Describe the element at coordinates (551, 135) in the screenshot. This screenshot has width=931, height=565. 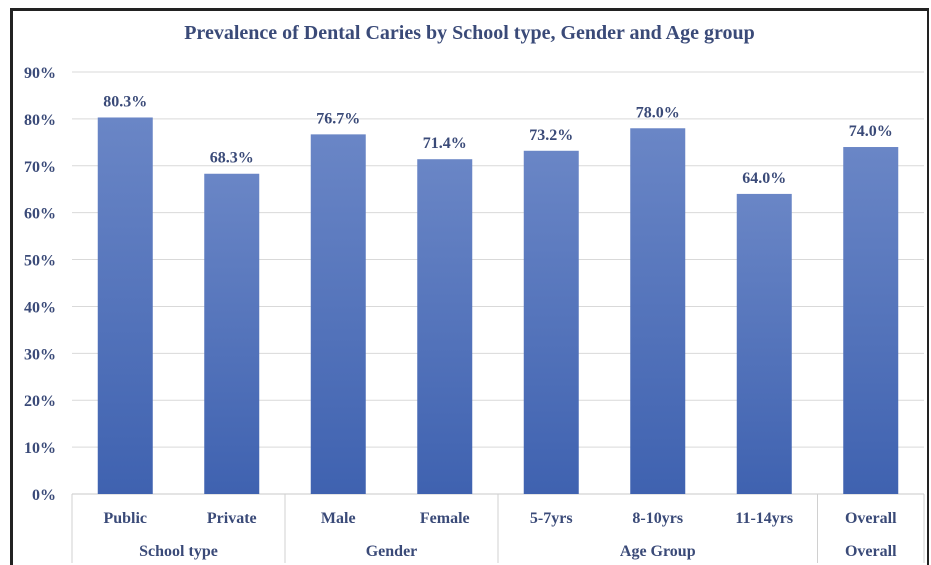
I see `data-label: 73.2%` at that location.